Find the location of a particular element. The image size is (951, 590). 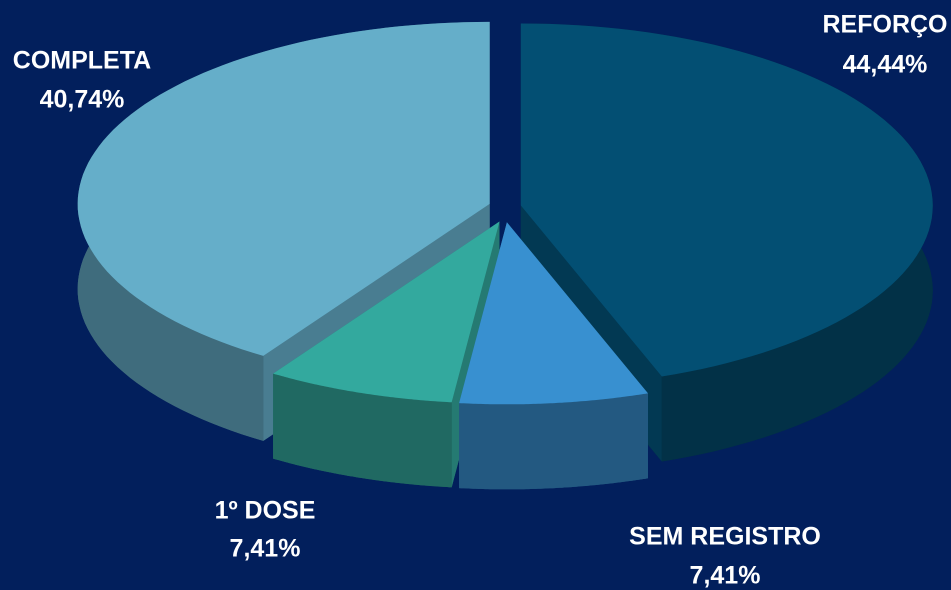

slice-label: 1º DOSE is located at coordinates (265, 511).